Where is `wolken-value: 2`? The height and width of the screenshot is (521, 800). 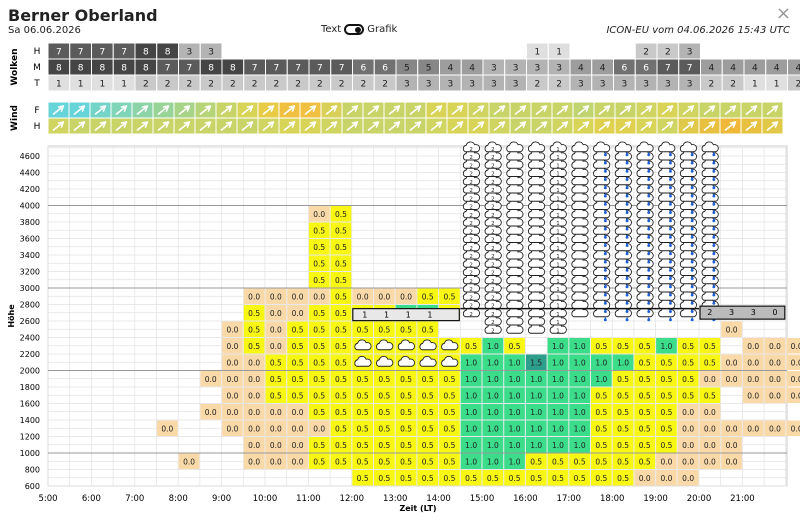 wolken-value: 2 is located at coordinates (364, 85).